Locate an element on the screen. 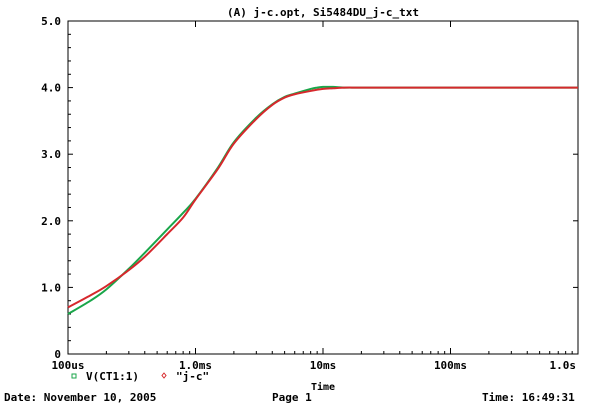  footer-date: Date: November 10, 2005 is located at coordinates (80, 397).